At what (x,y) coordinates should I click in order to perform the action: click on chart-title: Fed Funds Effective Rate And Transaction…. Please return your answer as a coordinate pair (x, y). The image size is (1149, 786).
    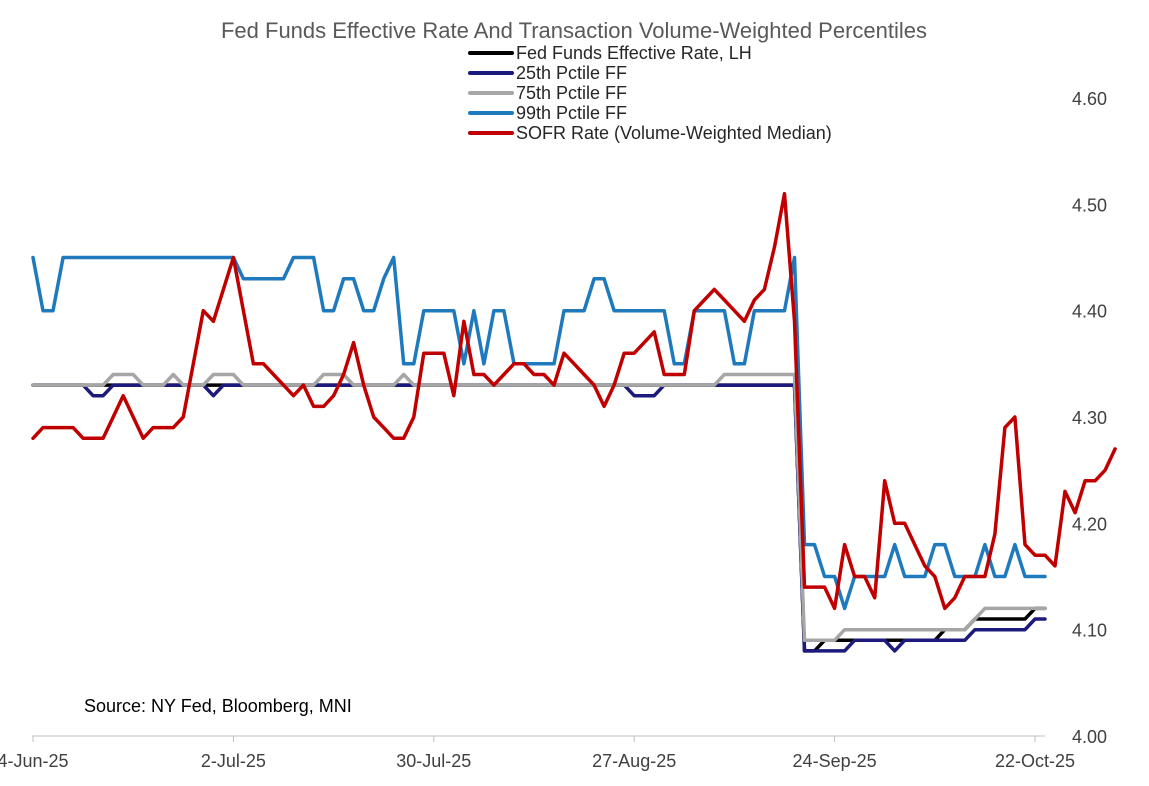
    Looking at the image, I should click on (574, 30).